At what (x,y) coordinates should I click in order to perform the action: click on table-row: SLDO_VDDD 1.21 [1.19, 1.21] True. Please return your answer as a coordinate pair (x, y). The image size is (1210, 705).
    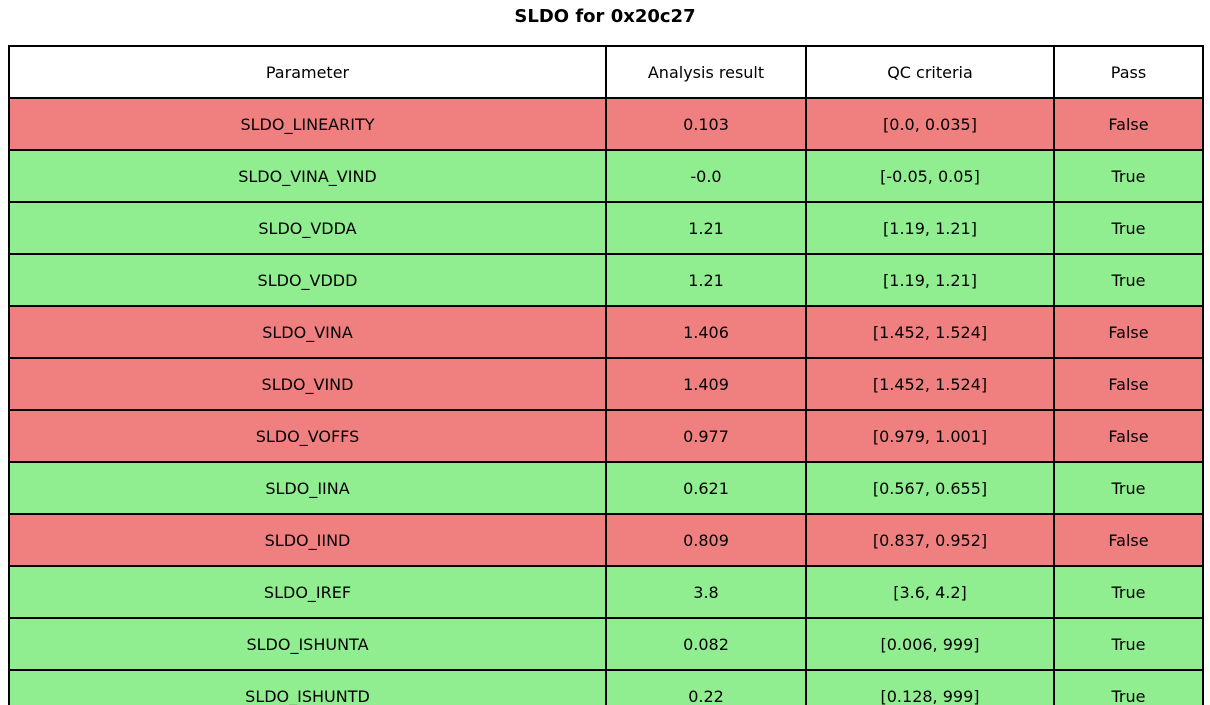
    Looking at the image, I should click on (606, 280).